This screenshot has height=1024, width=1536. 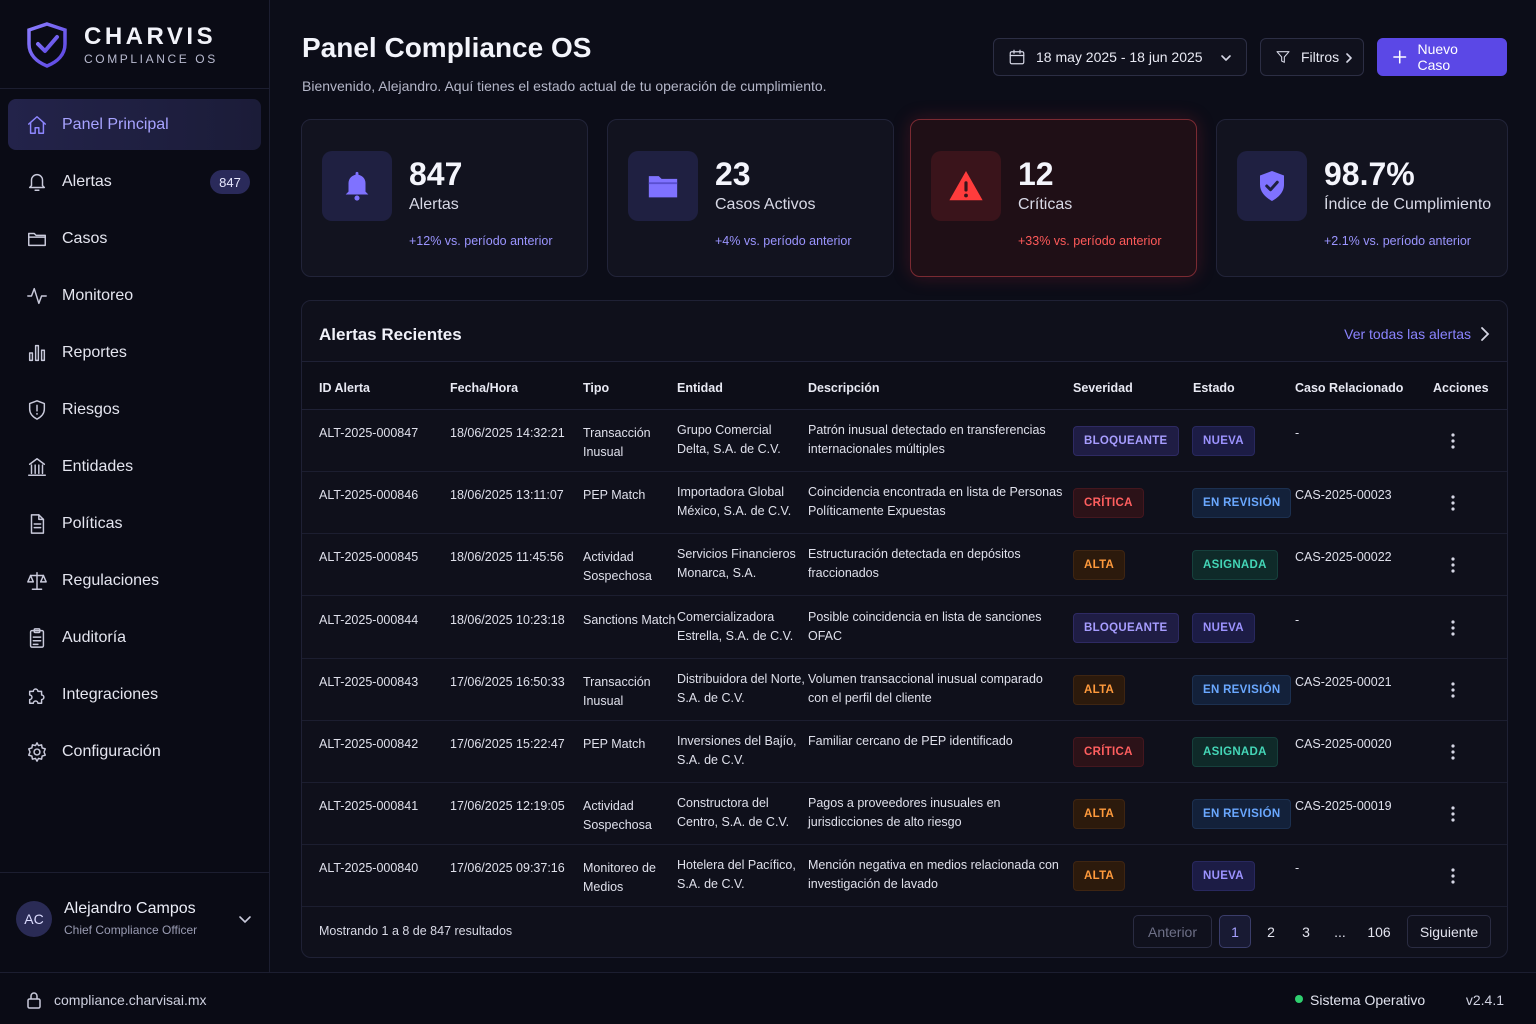 I want to click on calendar-icon, so click(x=1017, y=57).